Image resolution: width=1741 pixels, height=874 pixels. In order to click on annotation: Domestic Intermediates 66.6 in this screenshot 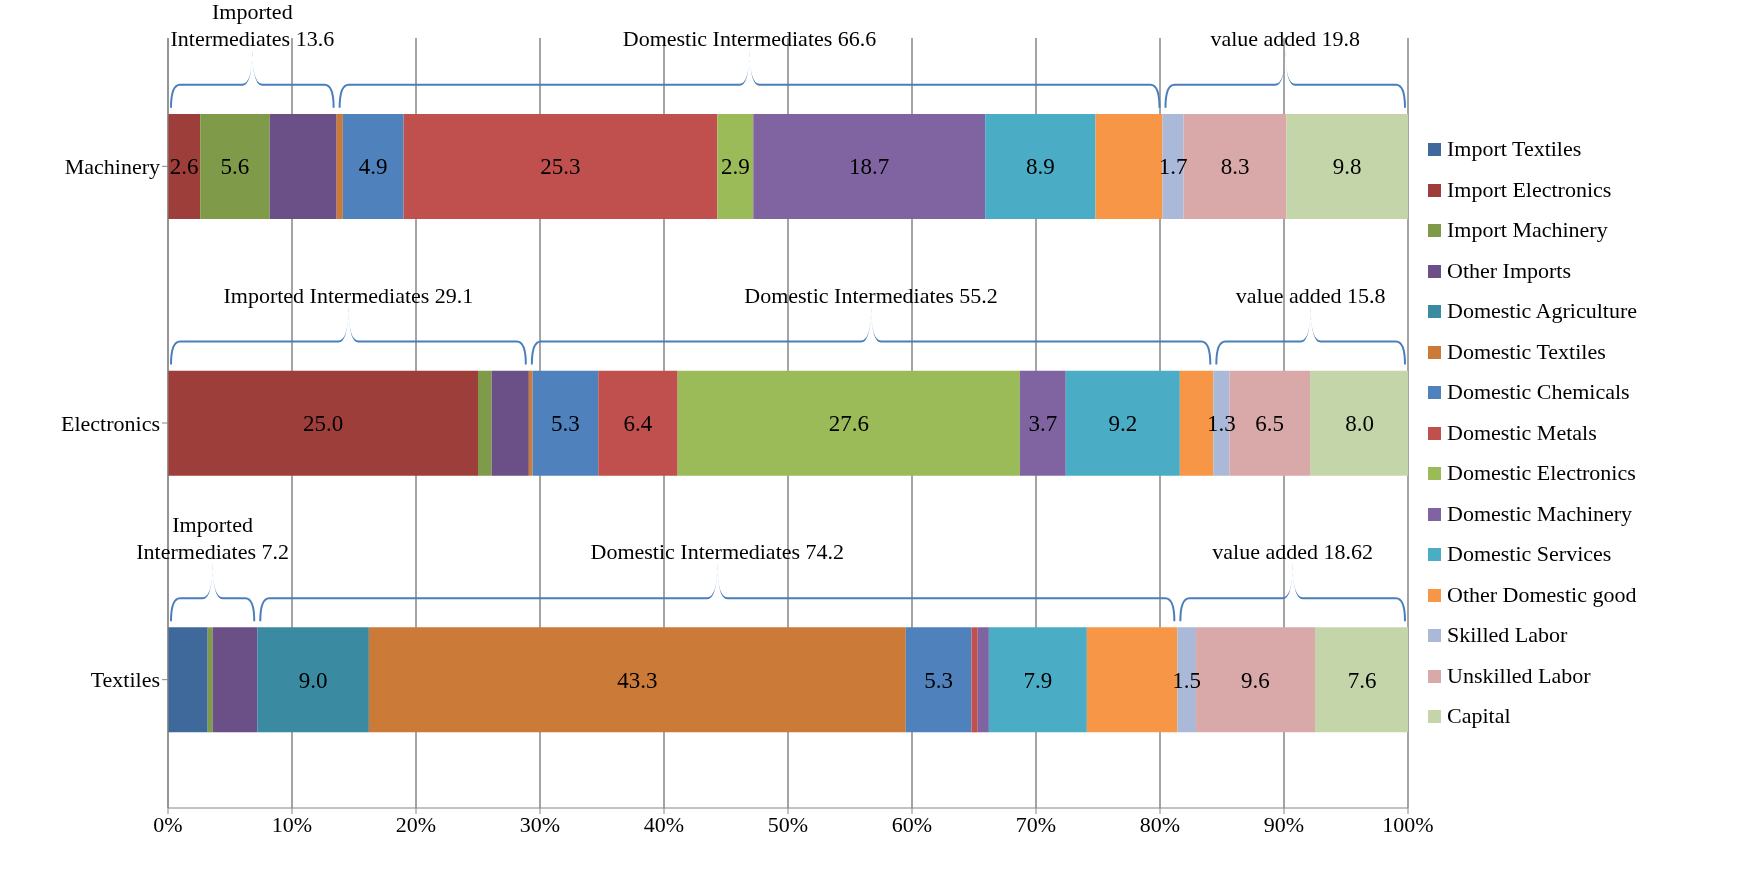, I will do `click(749, 38)`.